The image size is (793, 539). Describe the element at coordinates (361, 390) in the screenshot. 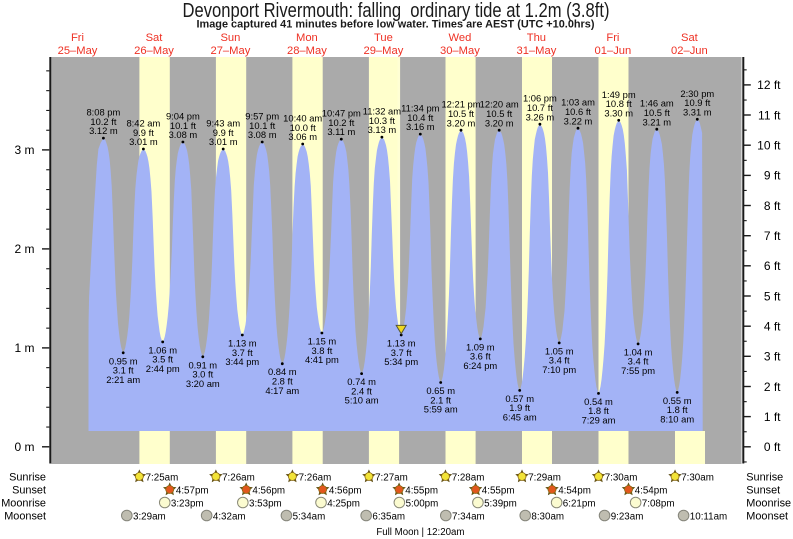

I see `svg-text: 2.4 ft` at that location.